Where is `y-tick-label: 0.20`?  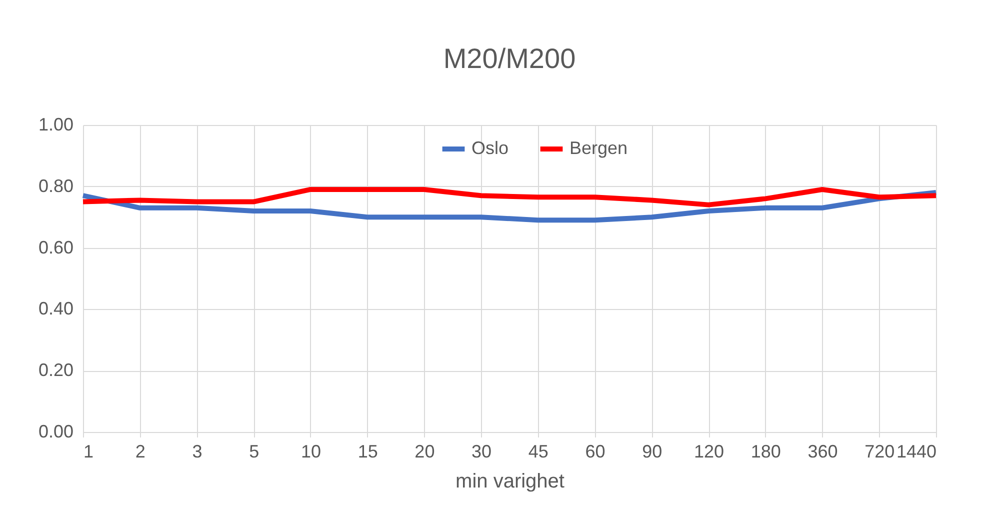 y-tick-label: 0.20 is located at coordinates (56, 370).